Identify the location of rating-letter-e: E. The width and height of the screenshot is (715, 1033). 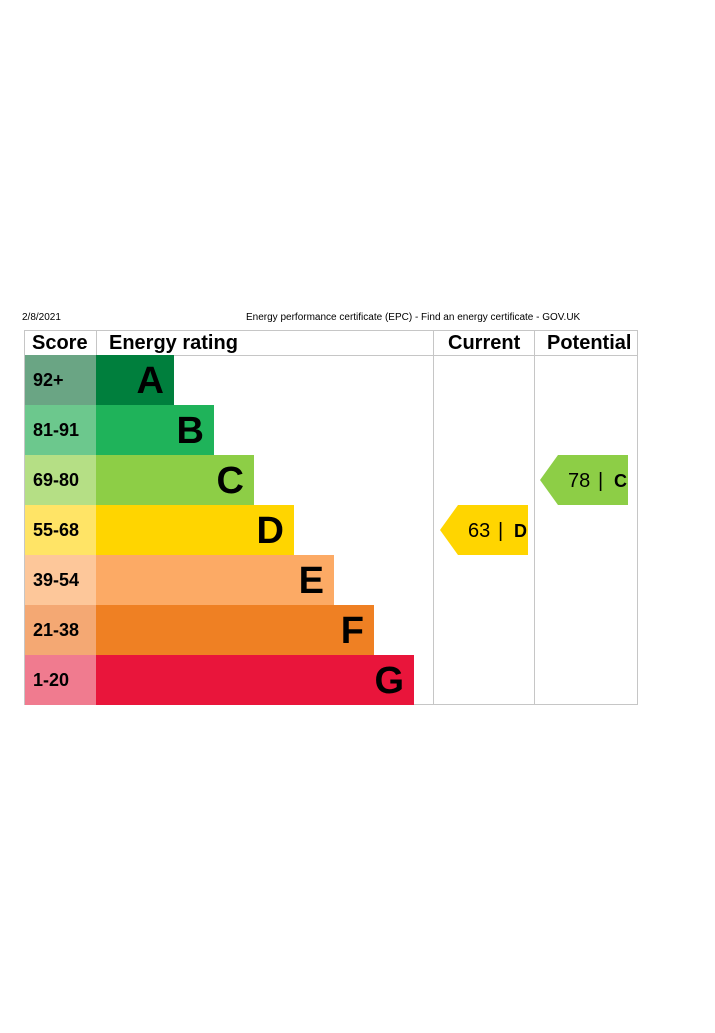
(311, 581).